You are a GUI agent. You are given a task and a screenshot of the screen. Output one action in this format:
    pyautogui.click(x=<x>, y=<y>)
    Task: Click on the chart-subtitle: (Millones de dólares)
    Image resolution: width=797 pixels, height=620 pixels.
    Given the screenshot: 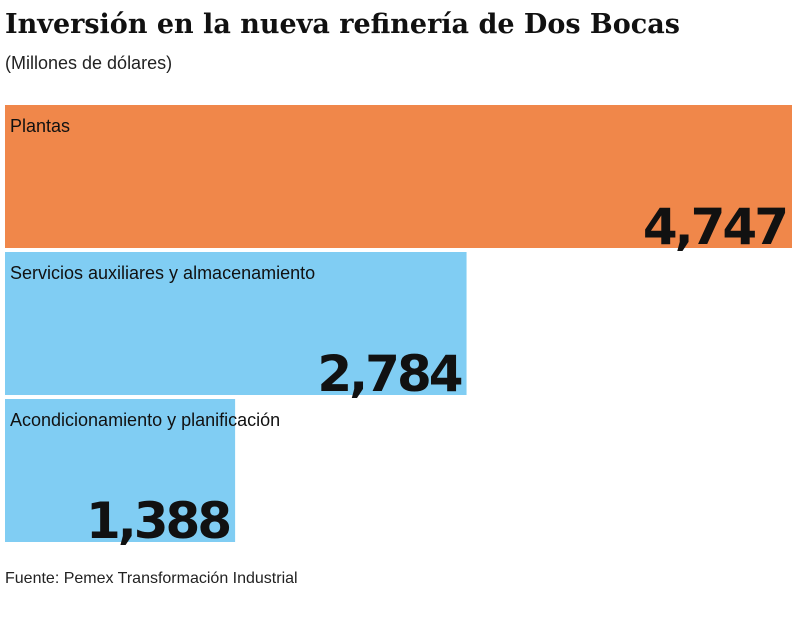 What is the action you would take?
    pyautogui.click(x=88, y=63)
    